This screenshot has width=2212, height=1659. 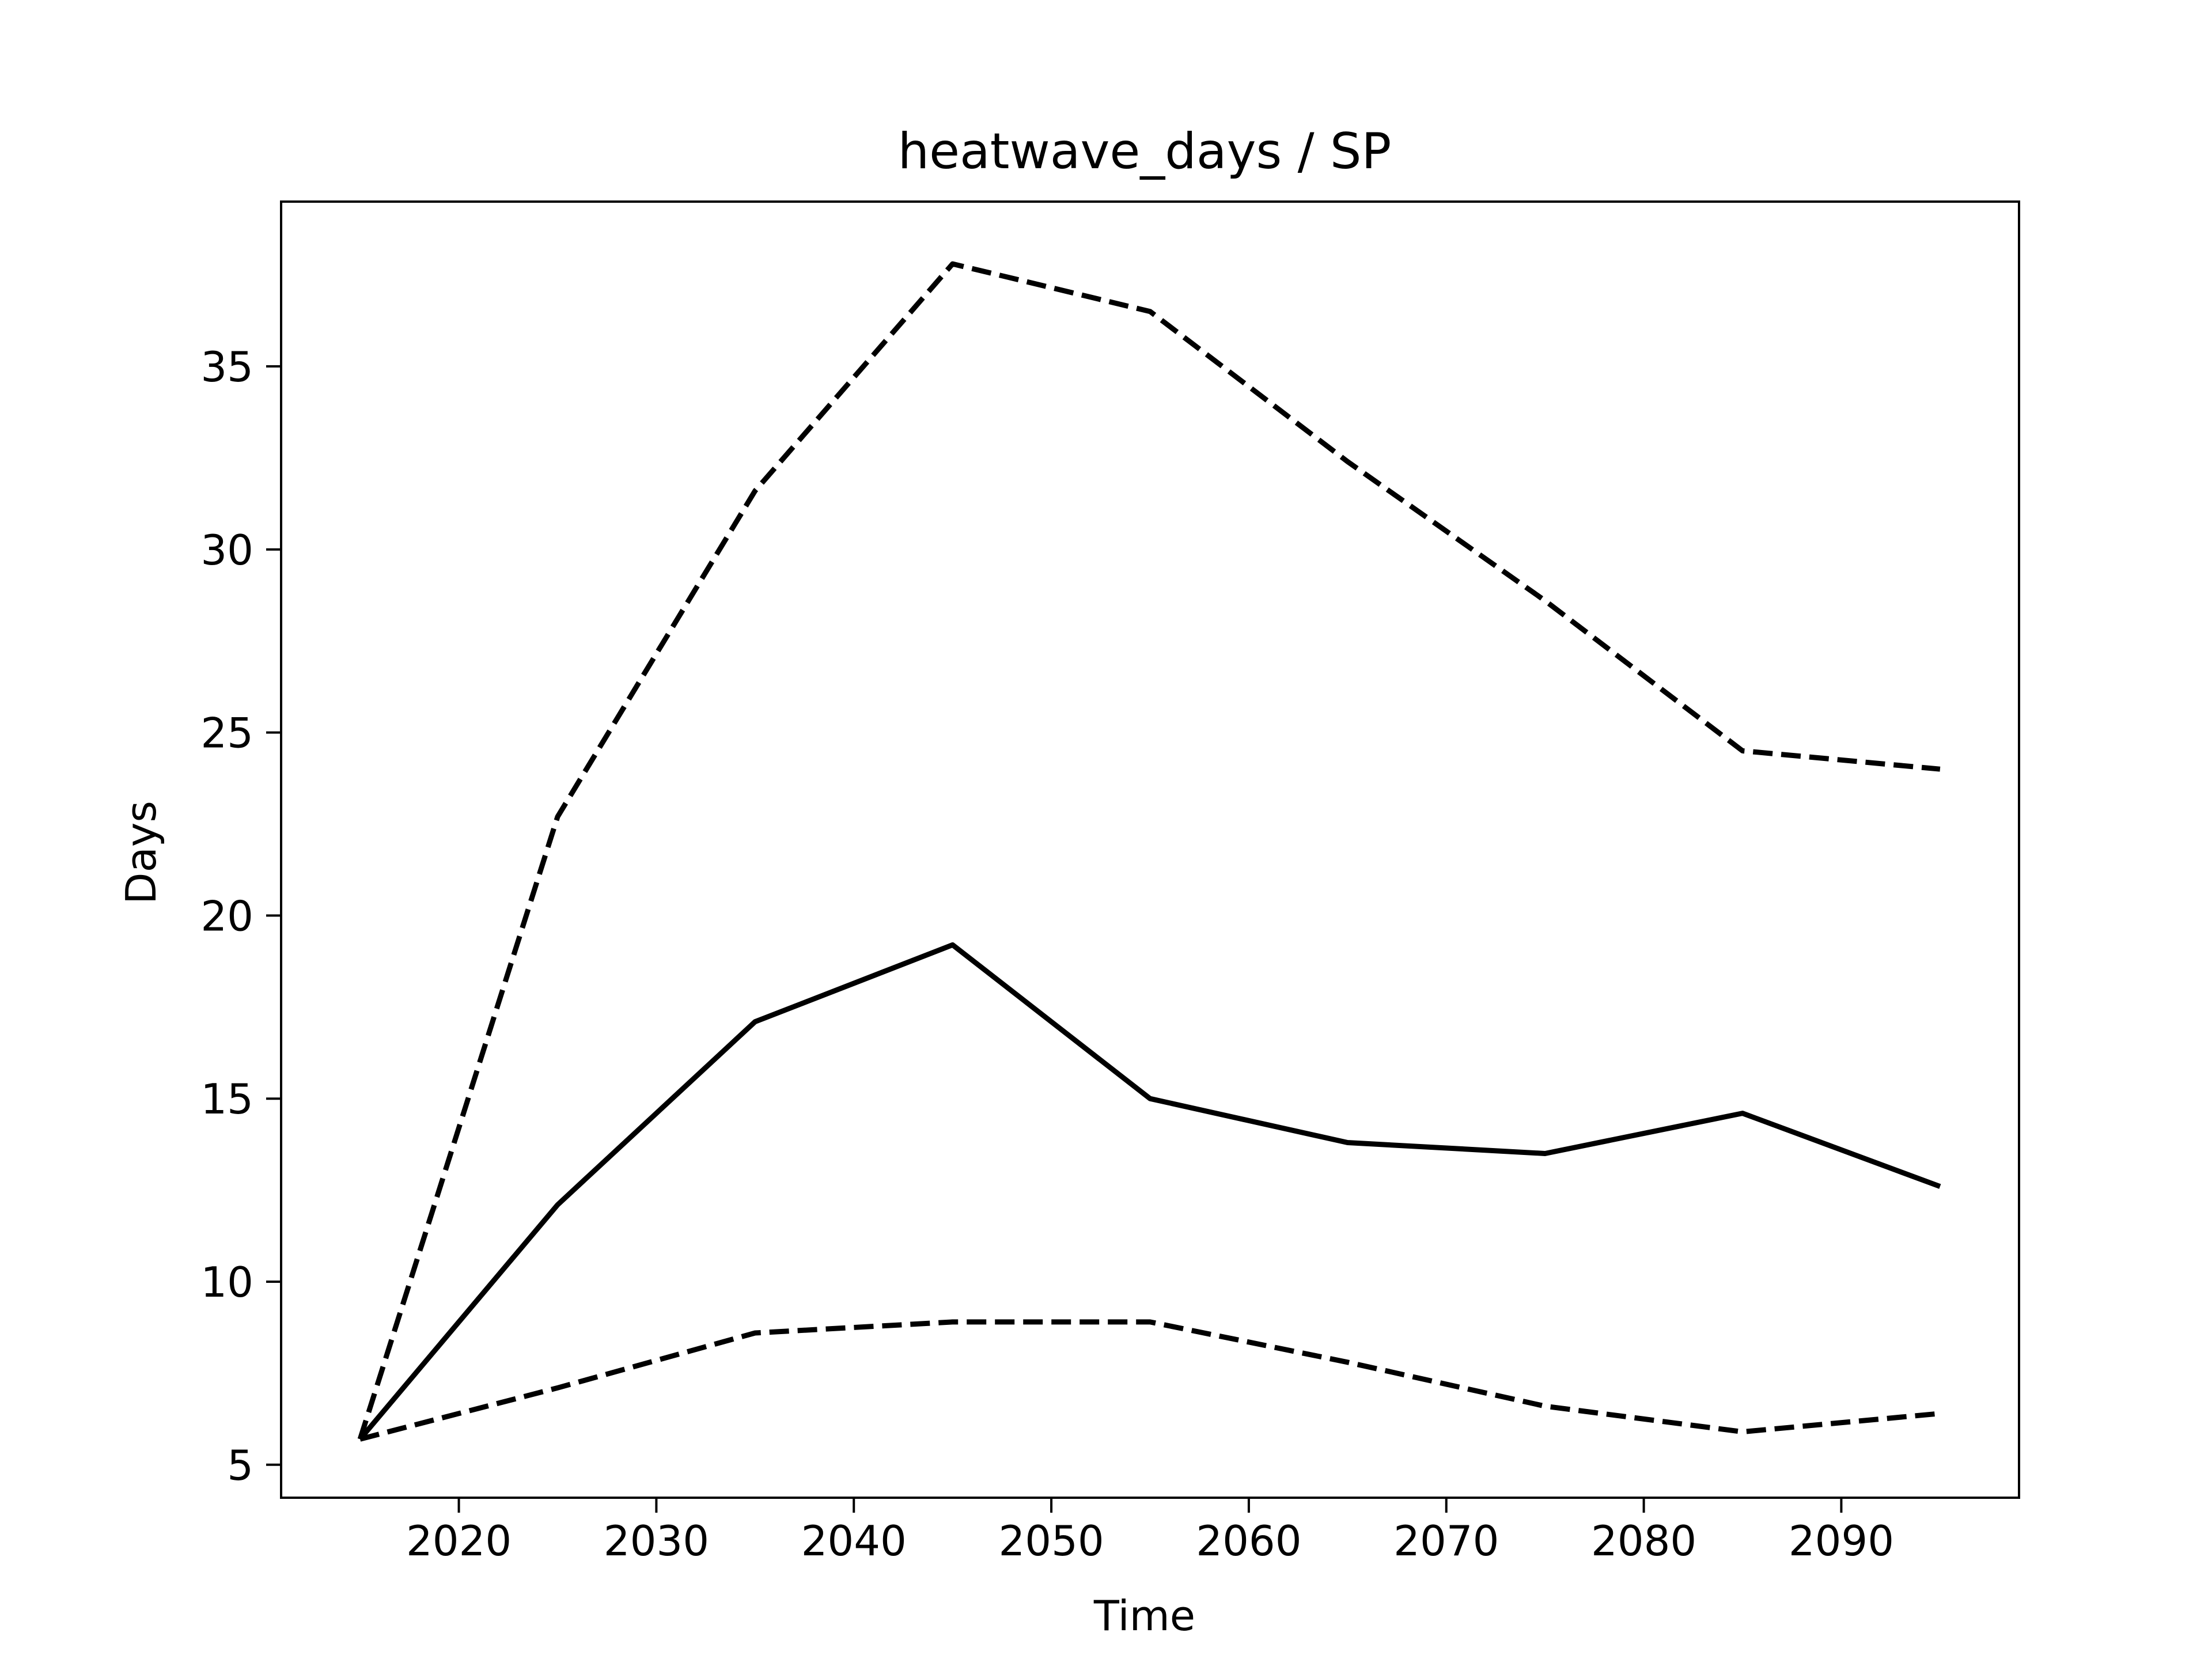 I want to click on y-axis-label: Days, so click(x=141, y=852).